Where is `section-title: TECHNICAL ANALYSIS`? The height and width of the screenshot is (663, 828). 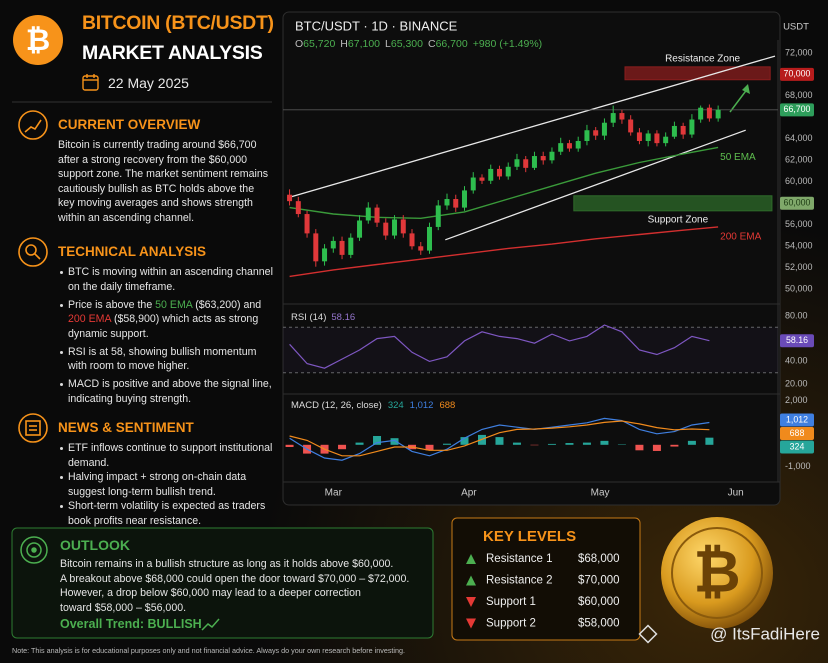 section-title: TECHNICAL ANALYSIS is located at coordinates (132, 251).